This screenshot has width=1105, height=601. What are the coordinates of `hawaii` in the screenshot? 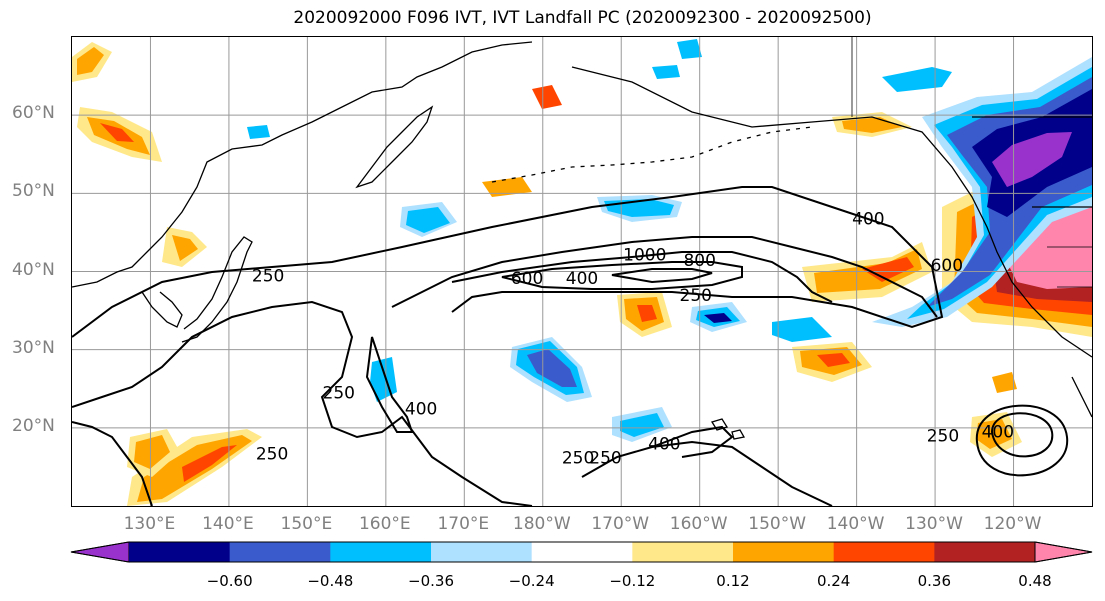 It's located at (728, 429).